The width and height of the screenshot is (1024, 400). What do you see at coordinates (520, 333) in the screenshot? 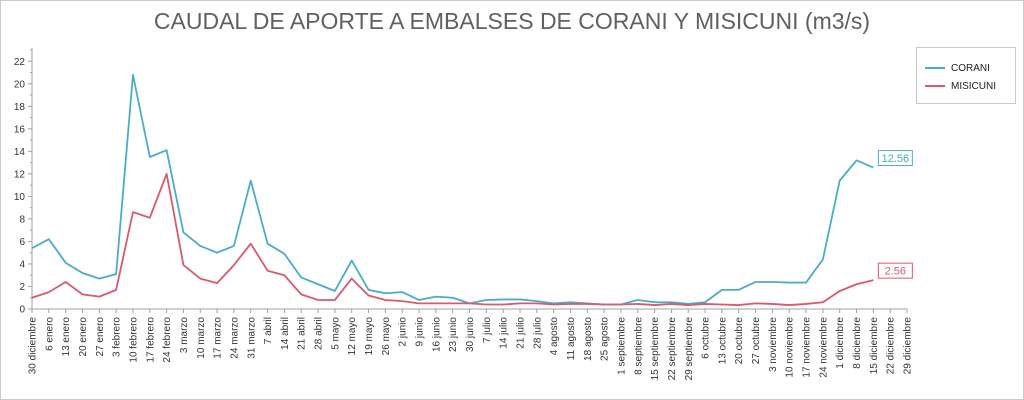
I see `x-tick-label: 21 julio` at bounding box center [520, 333].